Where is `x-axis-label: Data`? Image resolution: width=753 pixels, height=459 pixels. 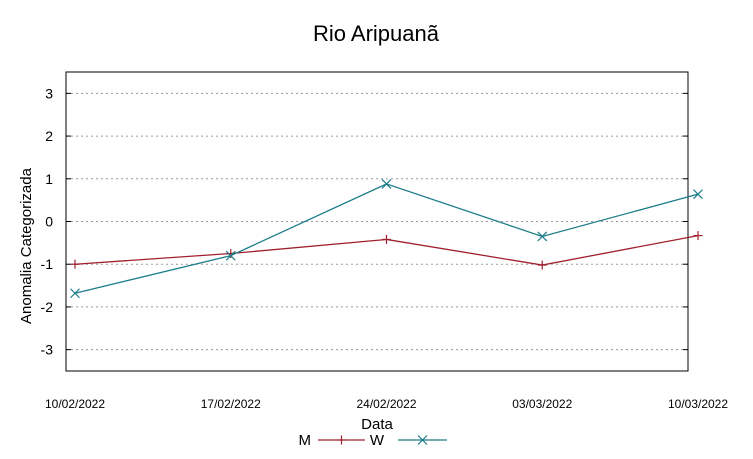
x-axis-label: Data is located at coordinates (377, 424).